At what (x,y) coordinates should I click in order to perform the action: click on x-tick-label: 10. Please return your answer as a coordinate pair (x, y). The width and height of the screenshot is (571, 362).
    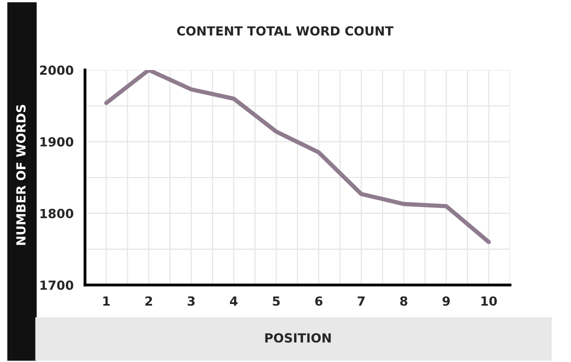
    Looking at the image, I should click on (489, 301).